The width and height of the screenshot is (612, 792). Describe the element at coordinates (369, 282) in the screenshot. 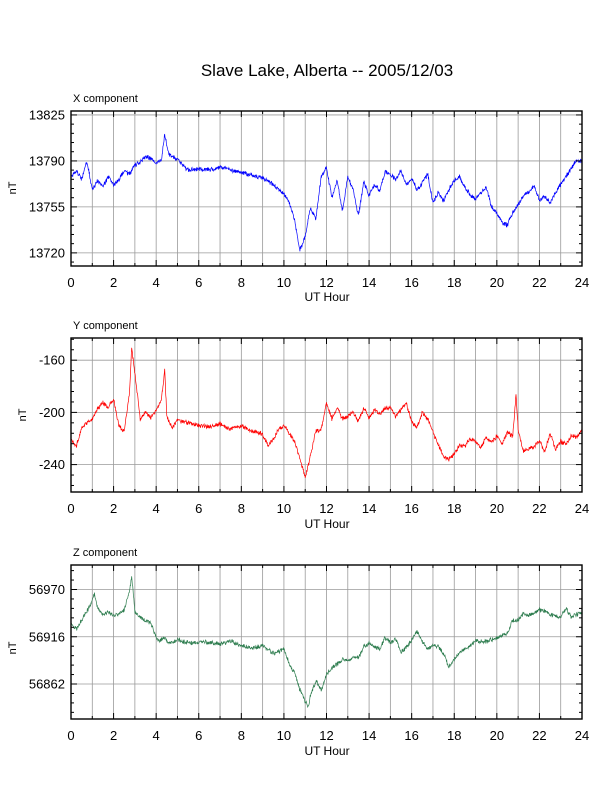

I see `x-tick-label-x: 14` at that location.